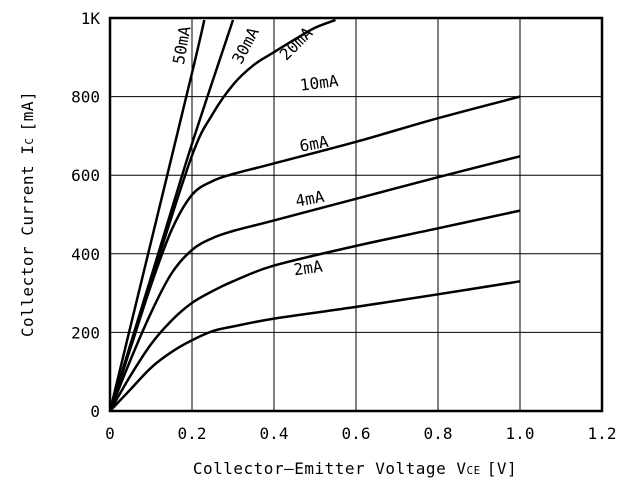 The height and width of the screenshot is (479, 629). I want to click on x-tick-label: 1.0, so click(520, 433).